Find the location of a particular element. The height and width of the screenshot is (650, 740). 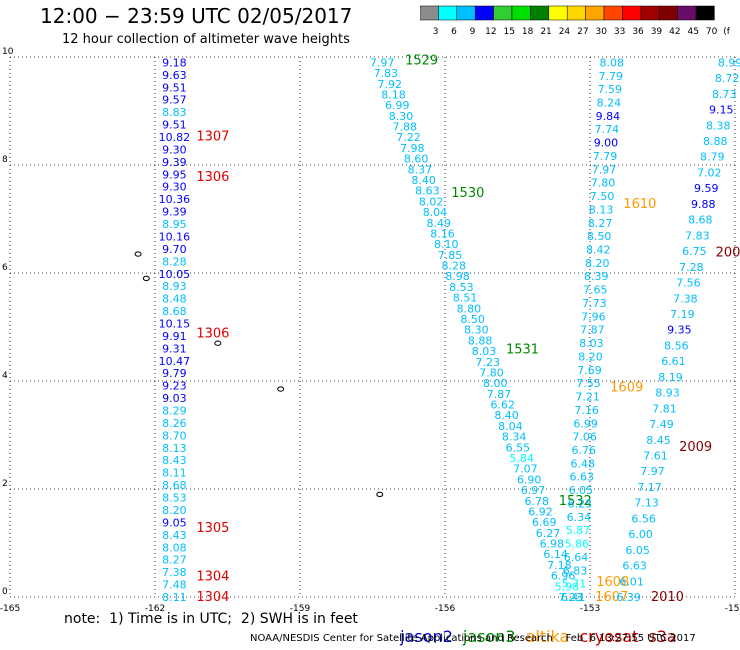

swh-value: 7.65 is located at coordinates (595, 290).